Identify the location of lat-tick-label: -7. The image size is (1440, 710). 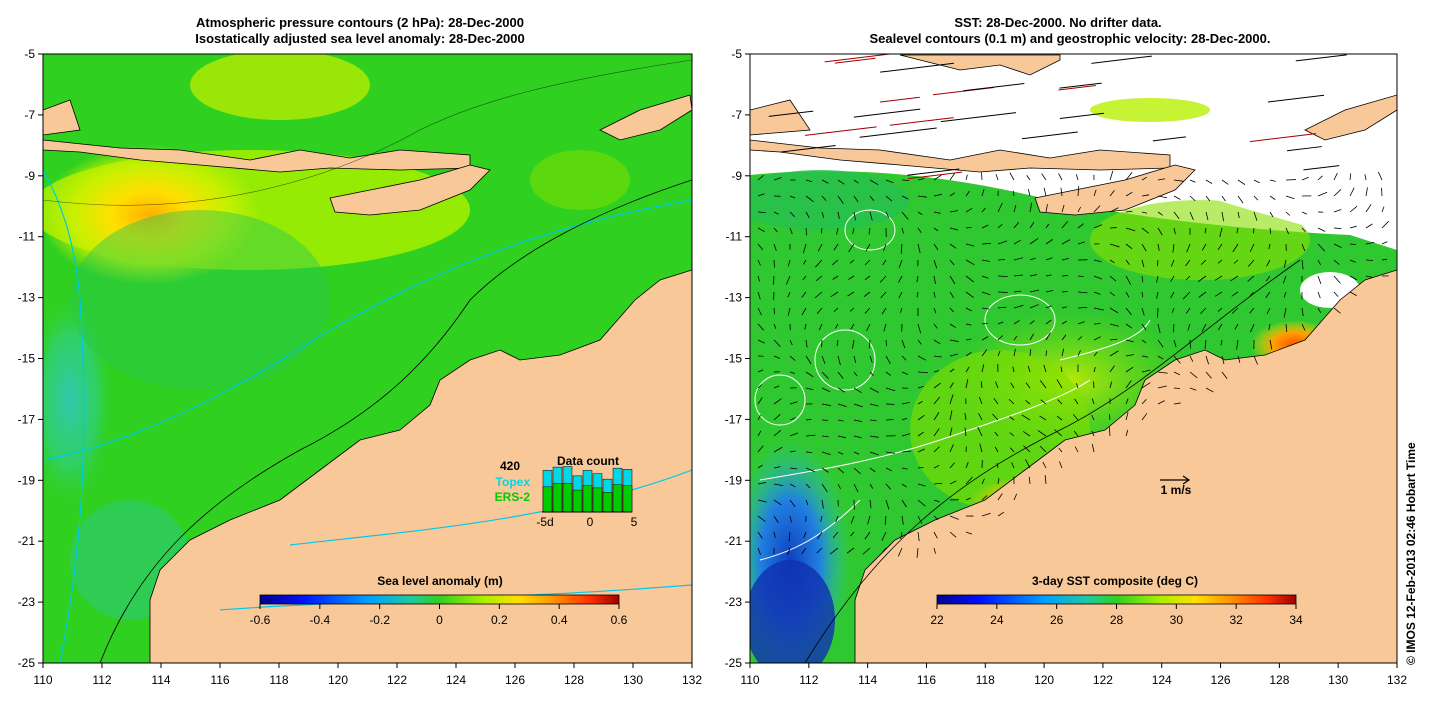
(29, 115).